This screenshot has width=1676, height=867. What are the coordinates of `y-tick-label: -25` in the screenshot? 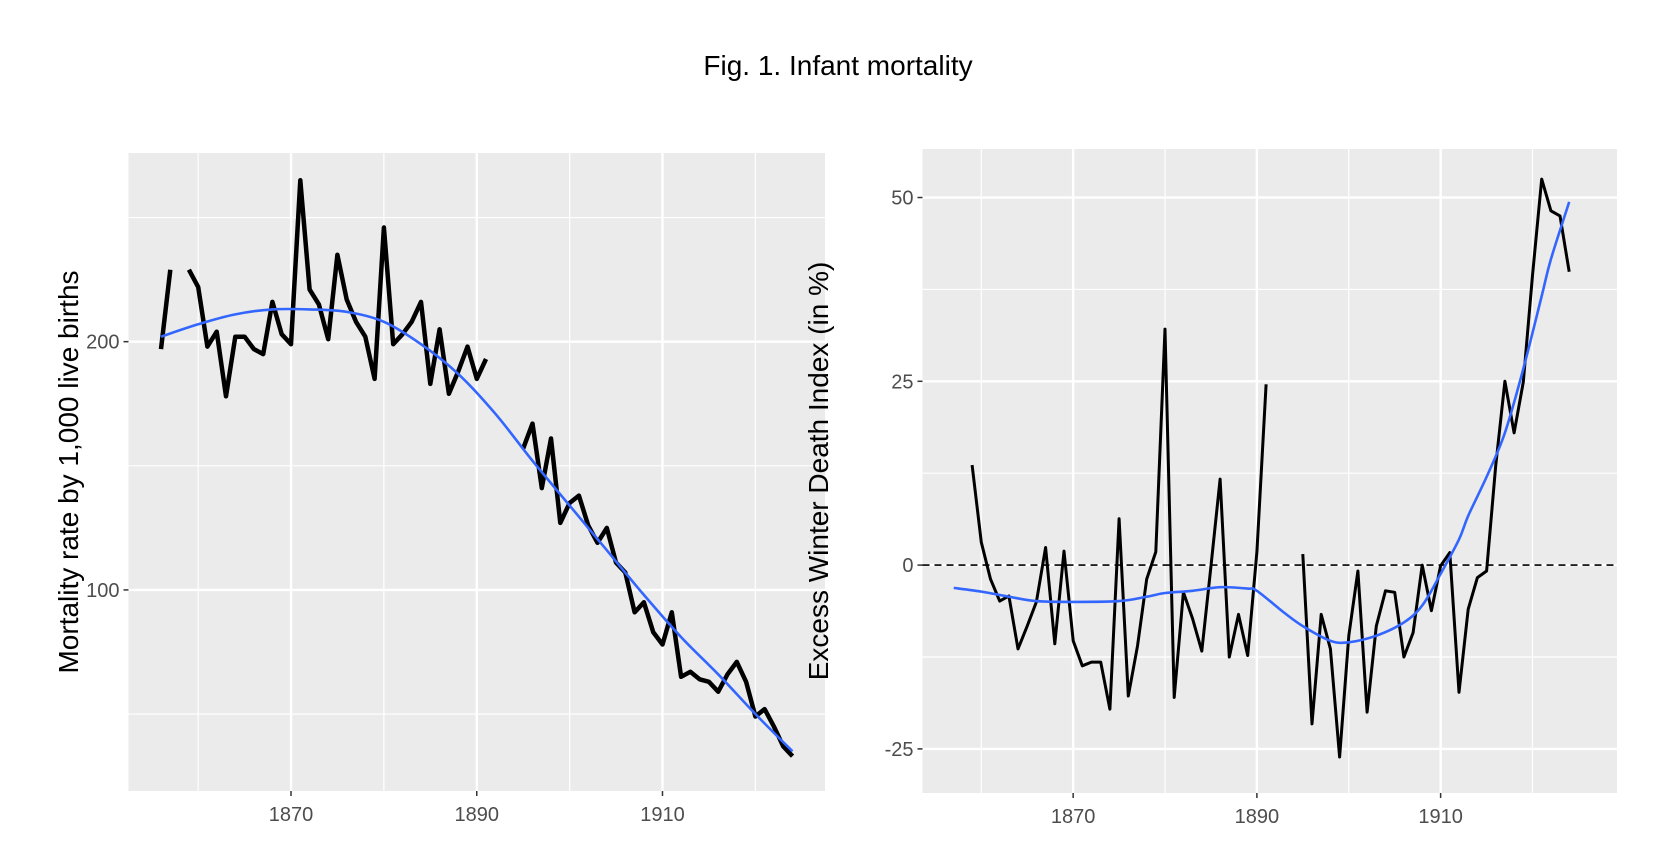 It's located at (899, 750).